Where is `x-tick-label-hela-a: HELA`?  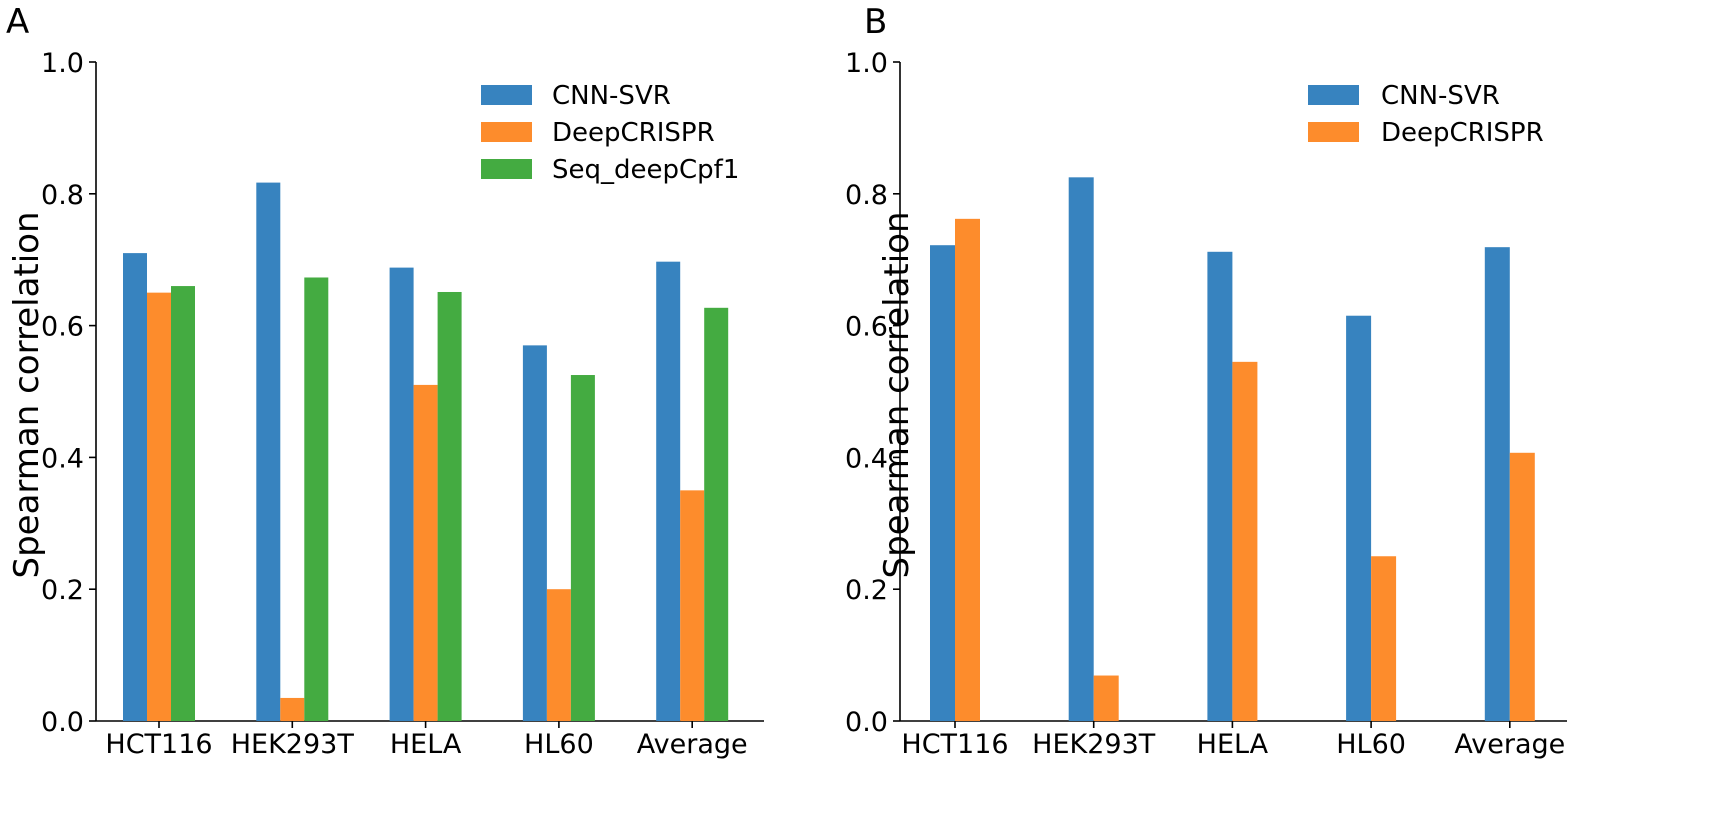
x-tick-label-hela-a: HELA is located at coordinates (426, 744).